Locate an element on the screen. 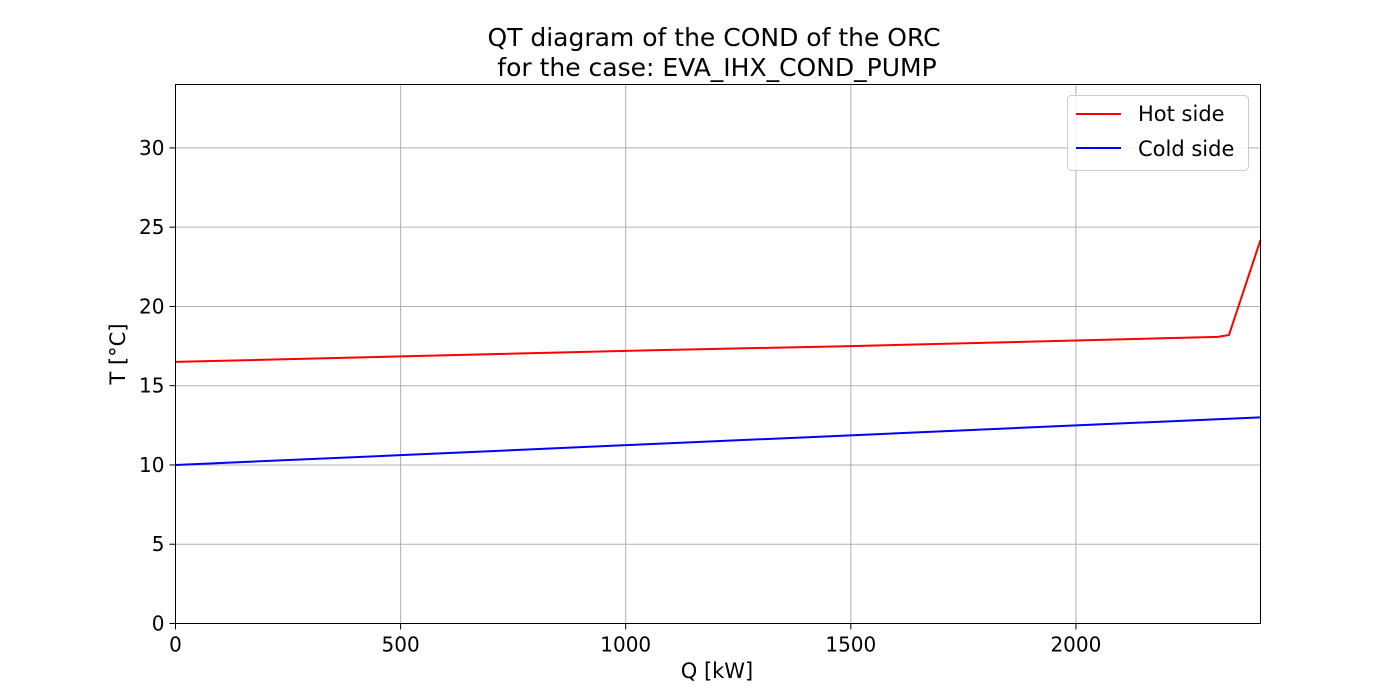 Image resolution: width=1400 pixels, height=700 pixels. y-axis-label: T [°C] is located at coordinates (118, 354).